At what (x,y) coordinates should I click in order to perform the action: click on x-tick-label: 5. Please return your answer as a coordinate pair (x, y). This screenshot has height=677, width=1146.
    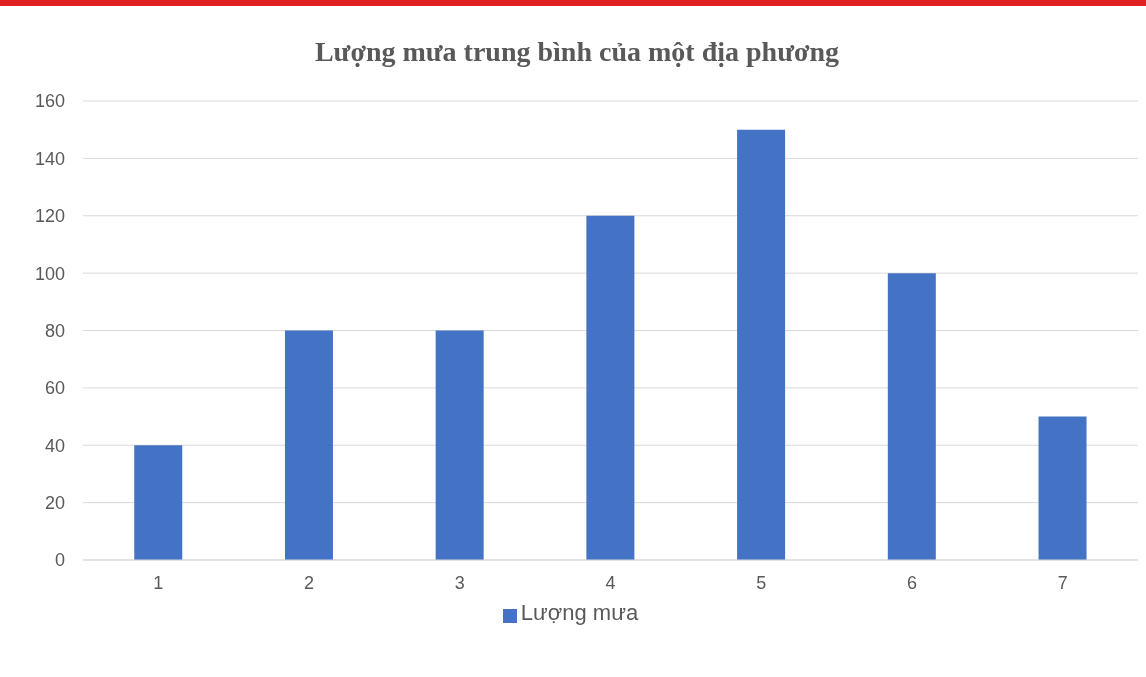
    Looking at the image, I should click on (761, 582).